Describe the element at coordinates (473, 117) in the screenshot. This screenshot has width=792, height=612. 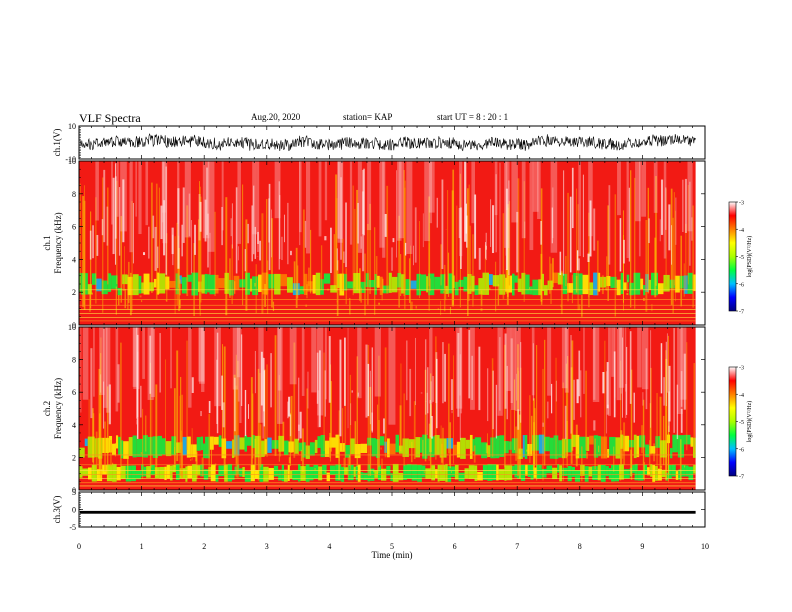
I see `start-time-label: start UT = 8 : 20 : 1` at that location.